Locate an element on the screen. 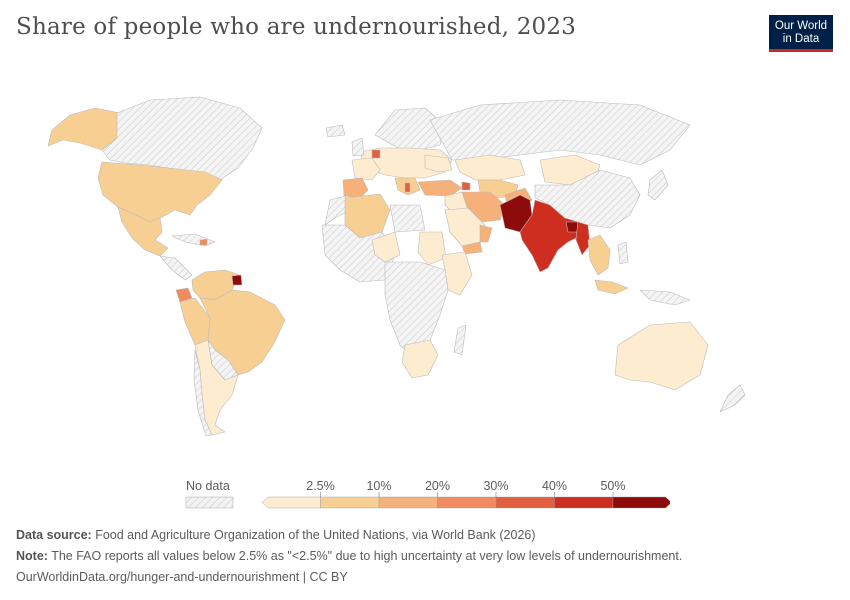 The width and height of the screenshot is (850, 600). region-southeast-asia is located at coordinates (599, 255).